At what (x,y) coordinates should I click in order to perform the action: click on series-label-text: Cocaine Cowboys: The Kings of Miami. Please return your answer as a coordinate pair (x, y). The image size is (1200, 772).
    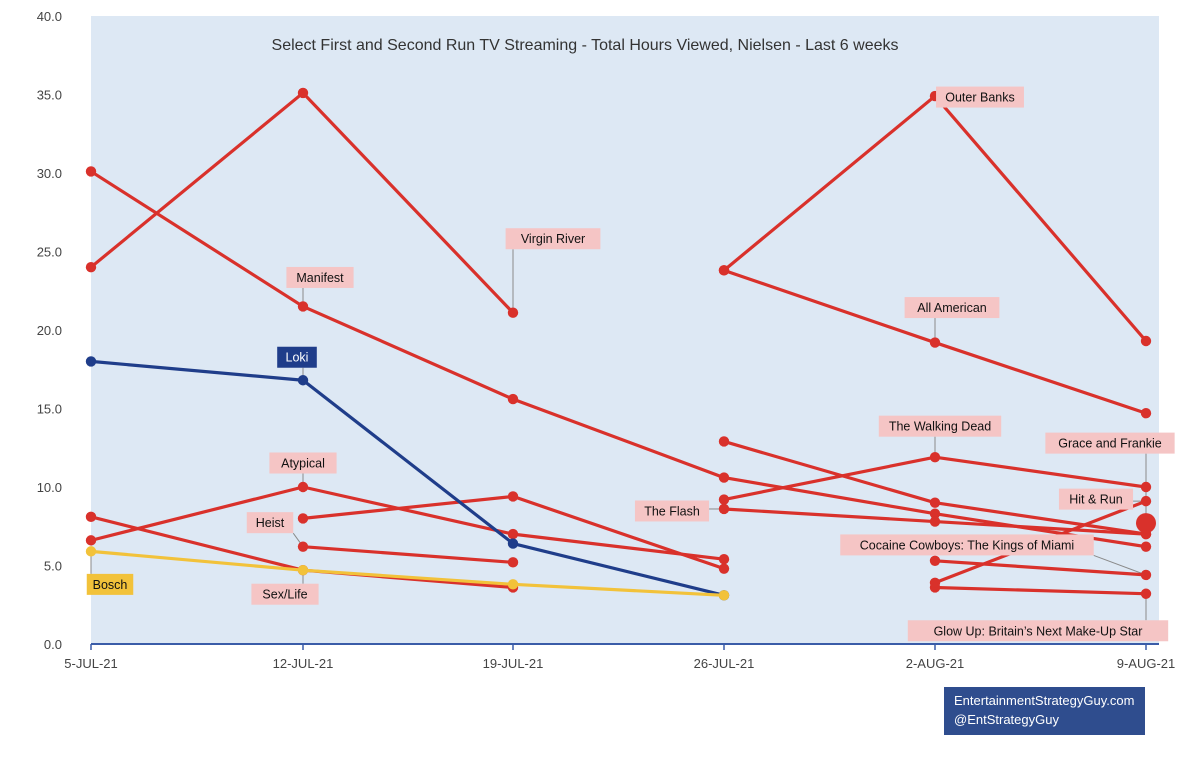
    Looking at the image, I should click on (967, 545).